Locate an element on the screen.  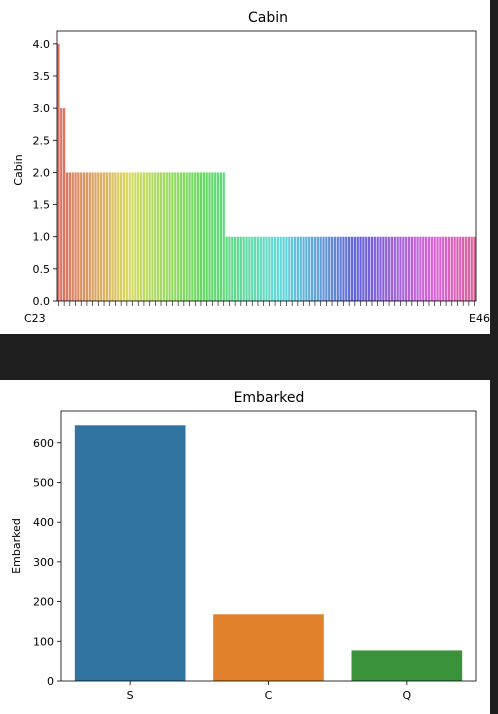
bar-q is located at coordinates (407, 665).